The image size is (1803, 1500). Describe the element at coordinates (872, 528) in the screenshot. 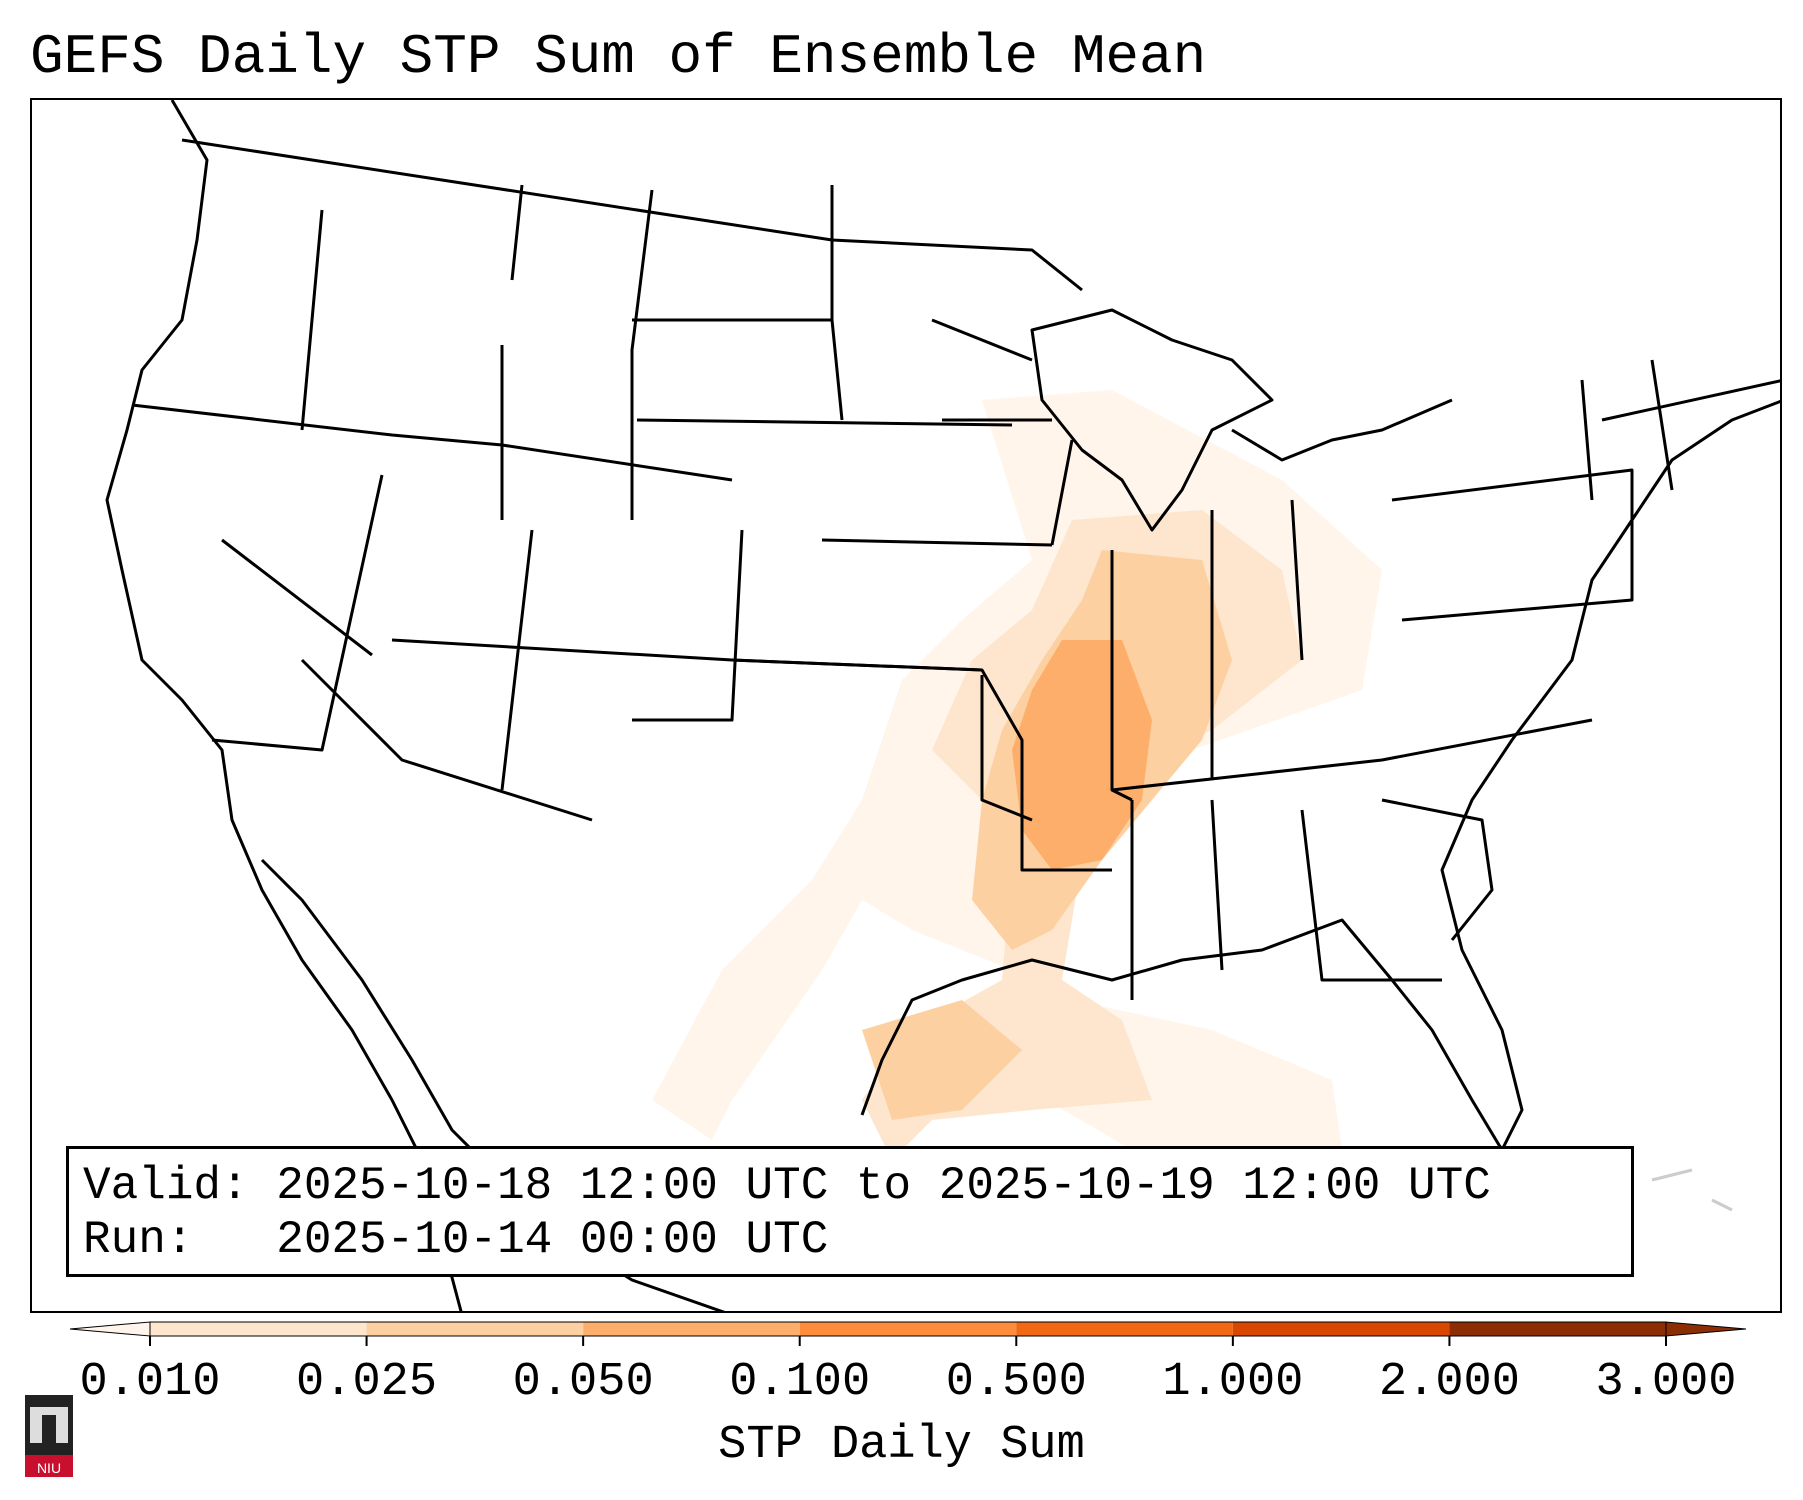

I see `state-border-plains` at that location.